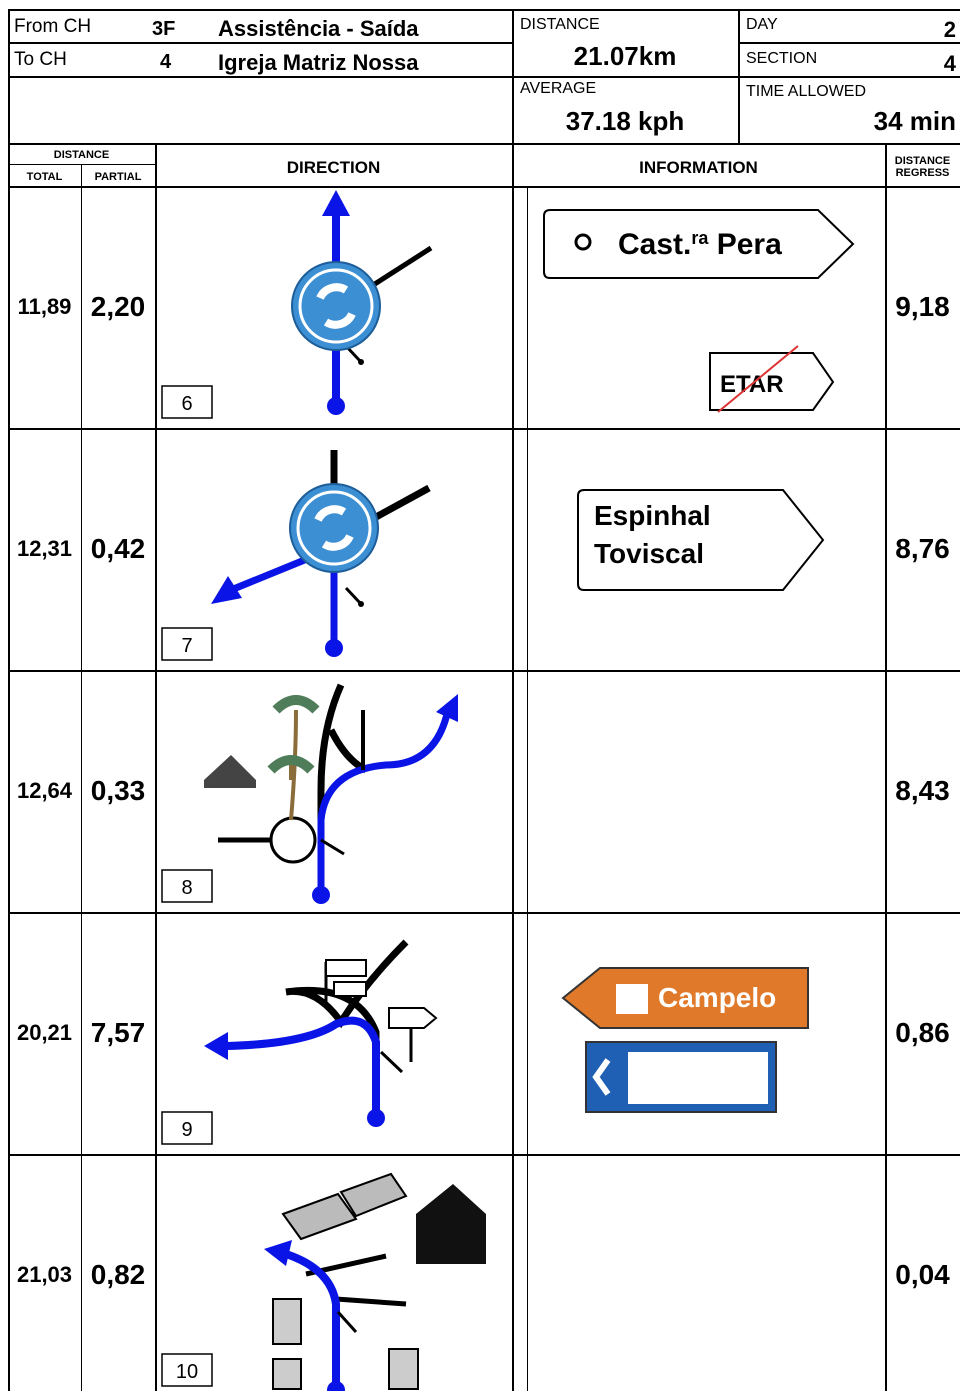 This screenshot has height=1396, width=960. I want to click on col-distance: DISTANCE, so click(81, 155).